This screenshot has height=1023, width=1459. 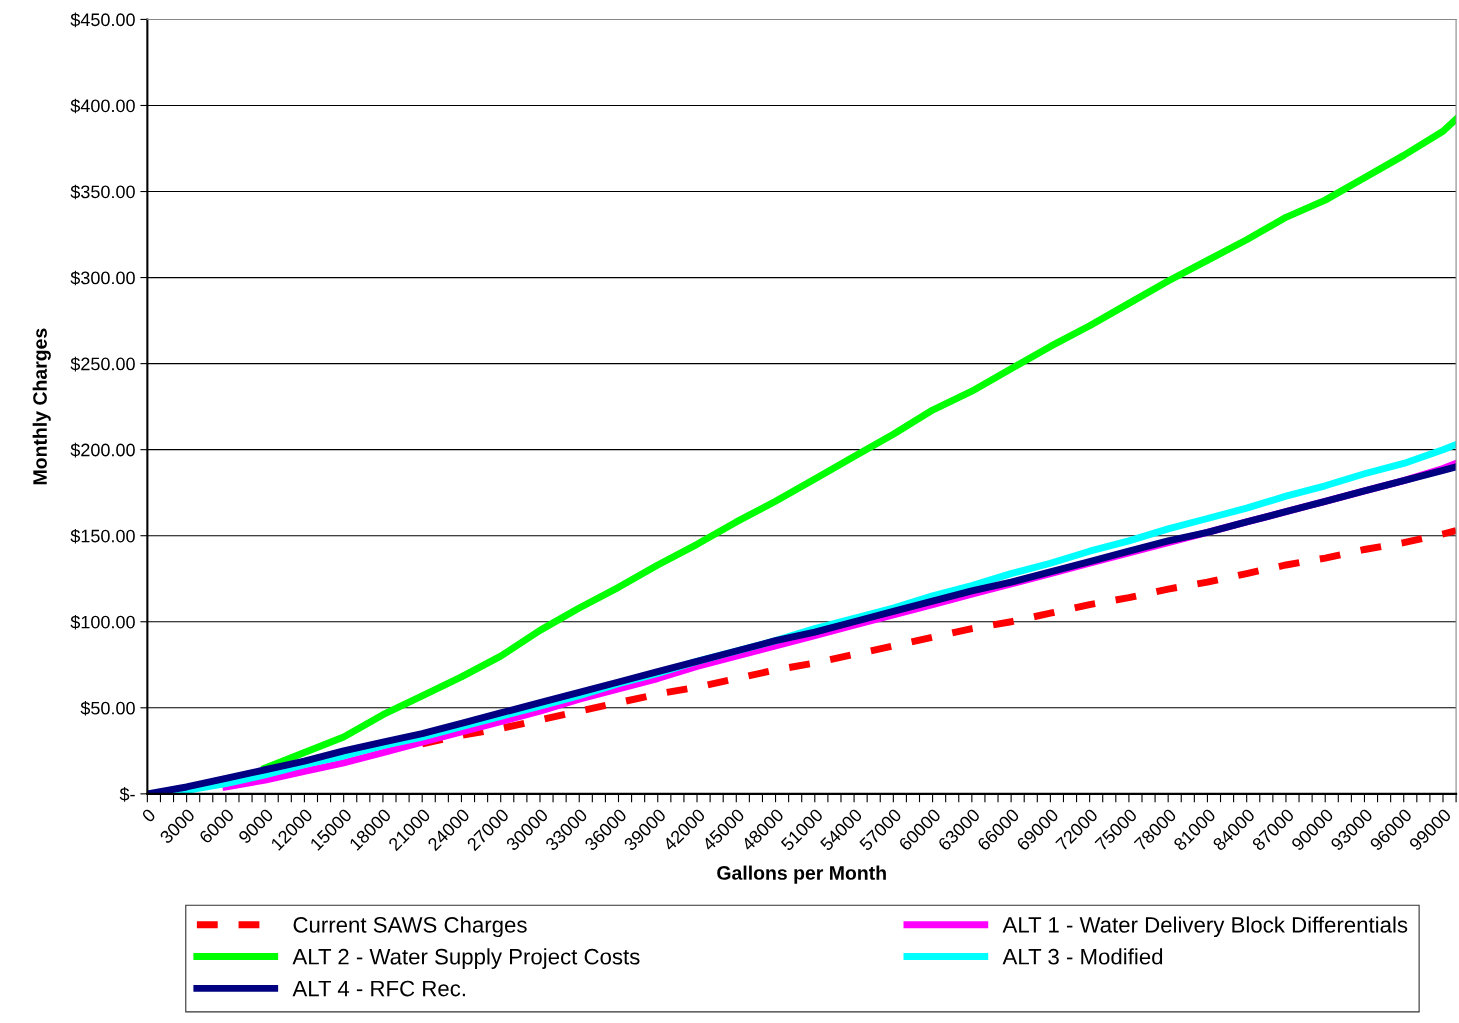 What do you see at coordinates (1082, 956) in the screenshot?
I see `legend-label: ALT 3 - Modified` at bounding box center [1082, 956].